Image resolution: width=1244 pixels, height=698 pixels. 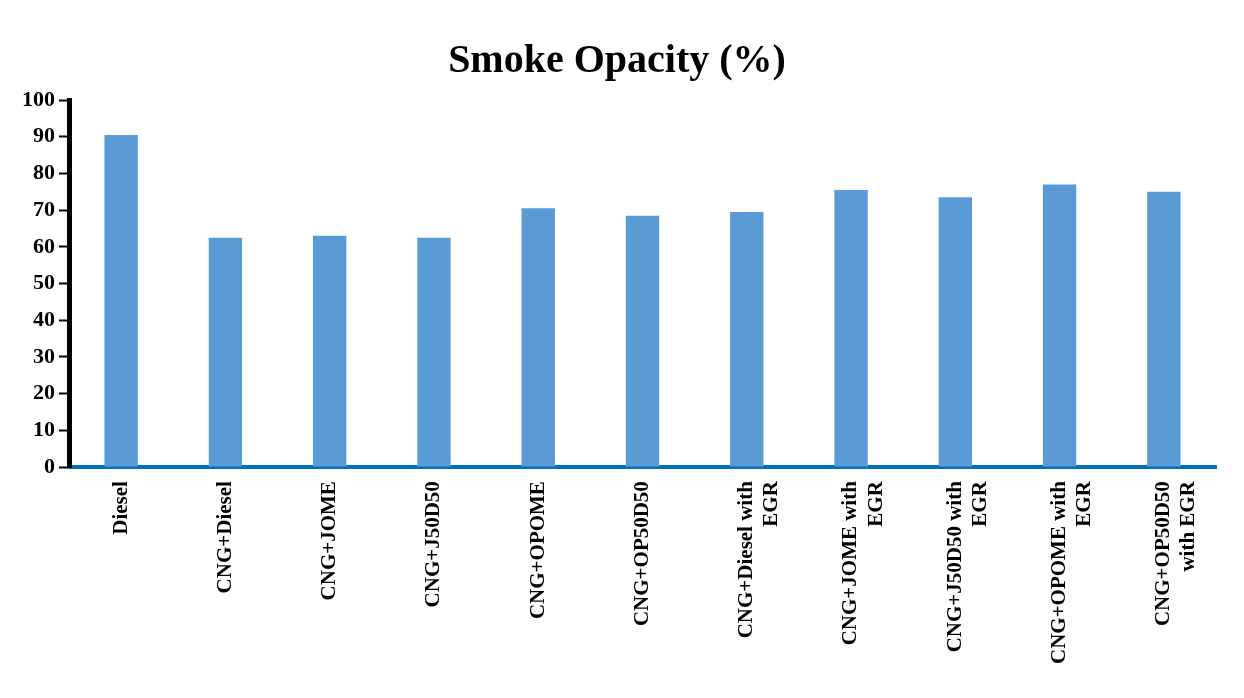 What do you see at coordinates (44, 172) in the screenshot?
I see `y-tick-label: 80` at bounding box center [44, 172].